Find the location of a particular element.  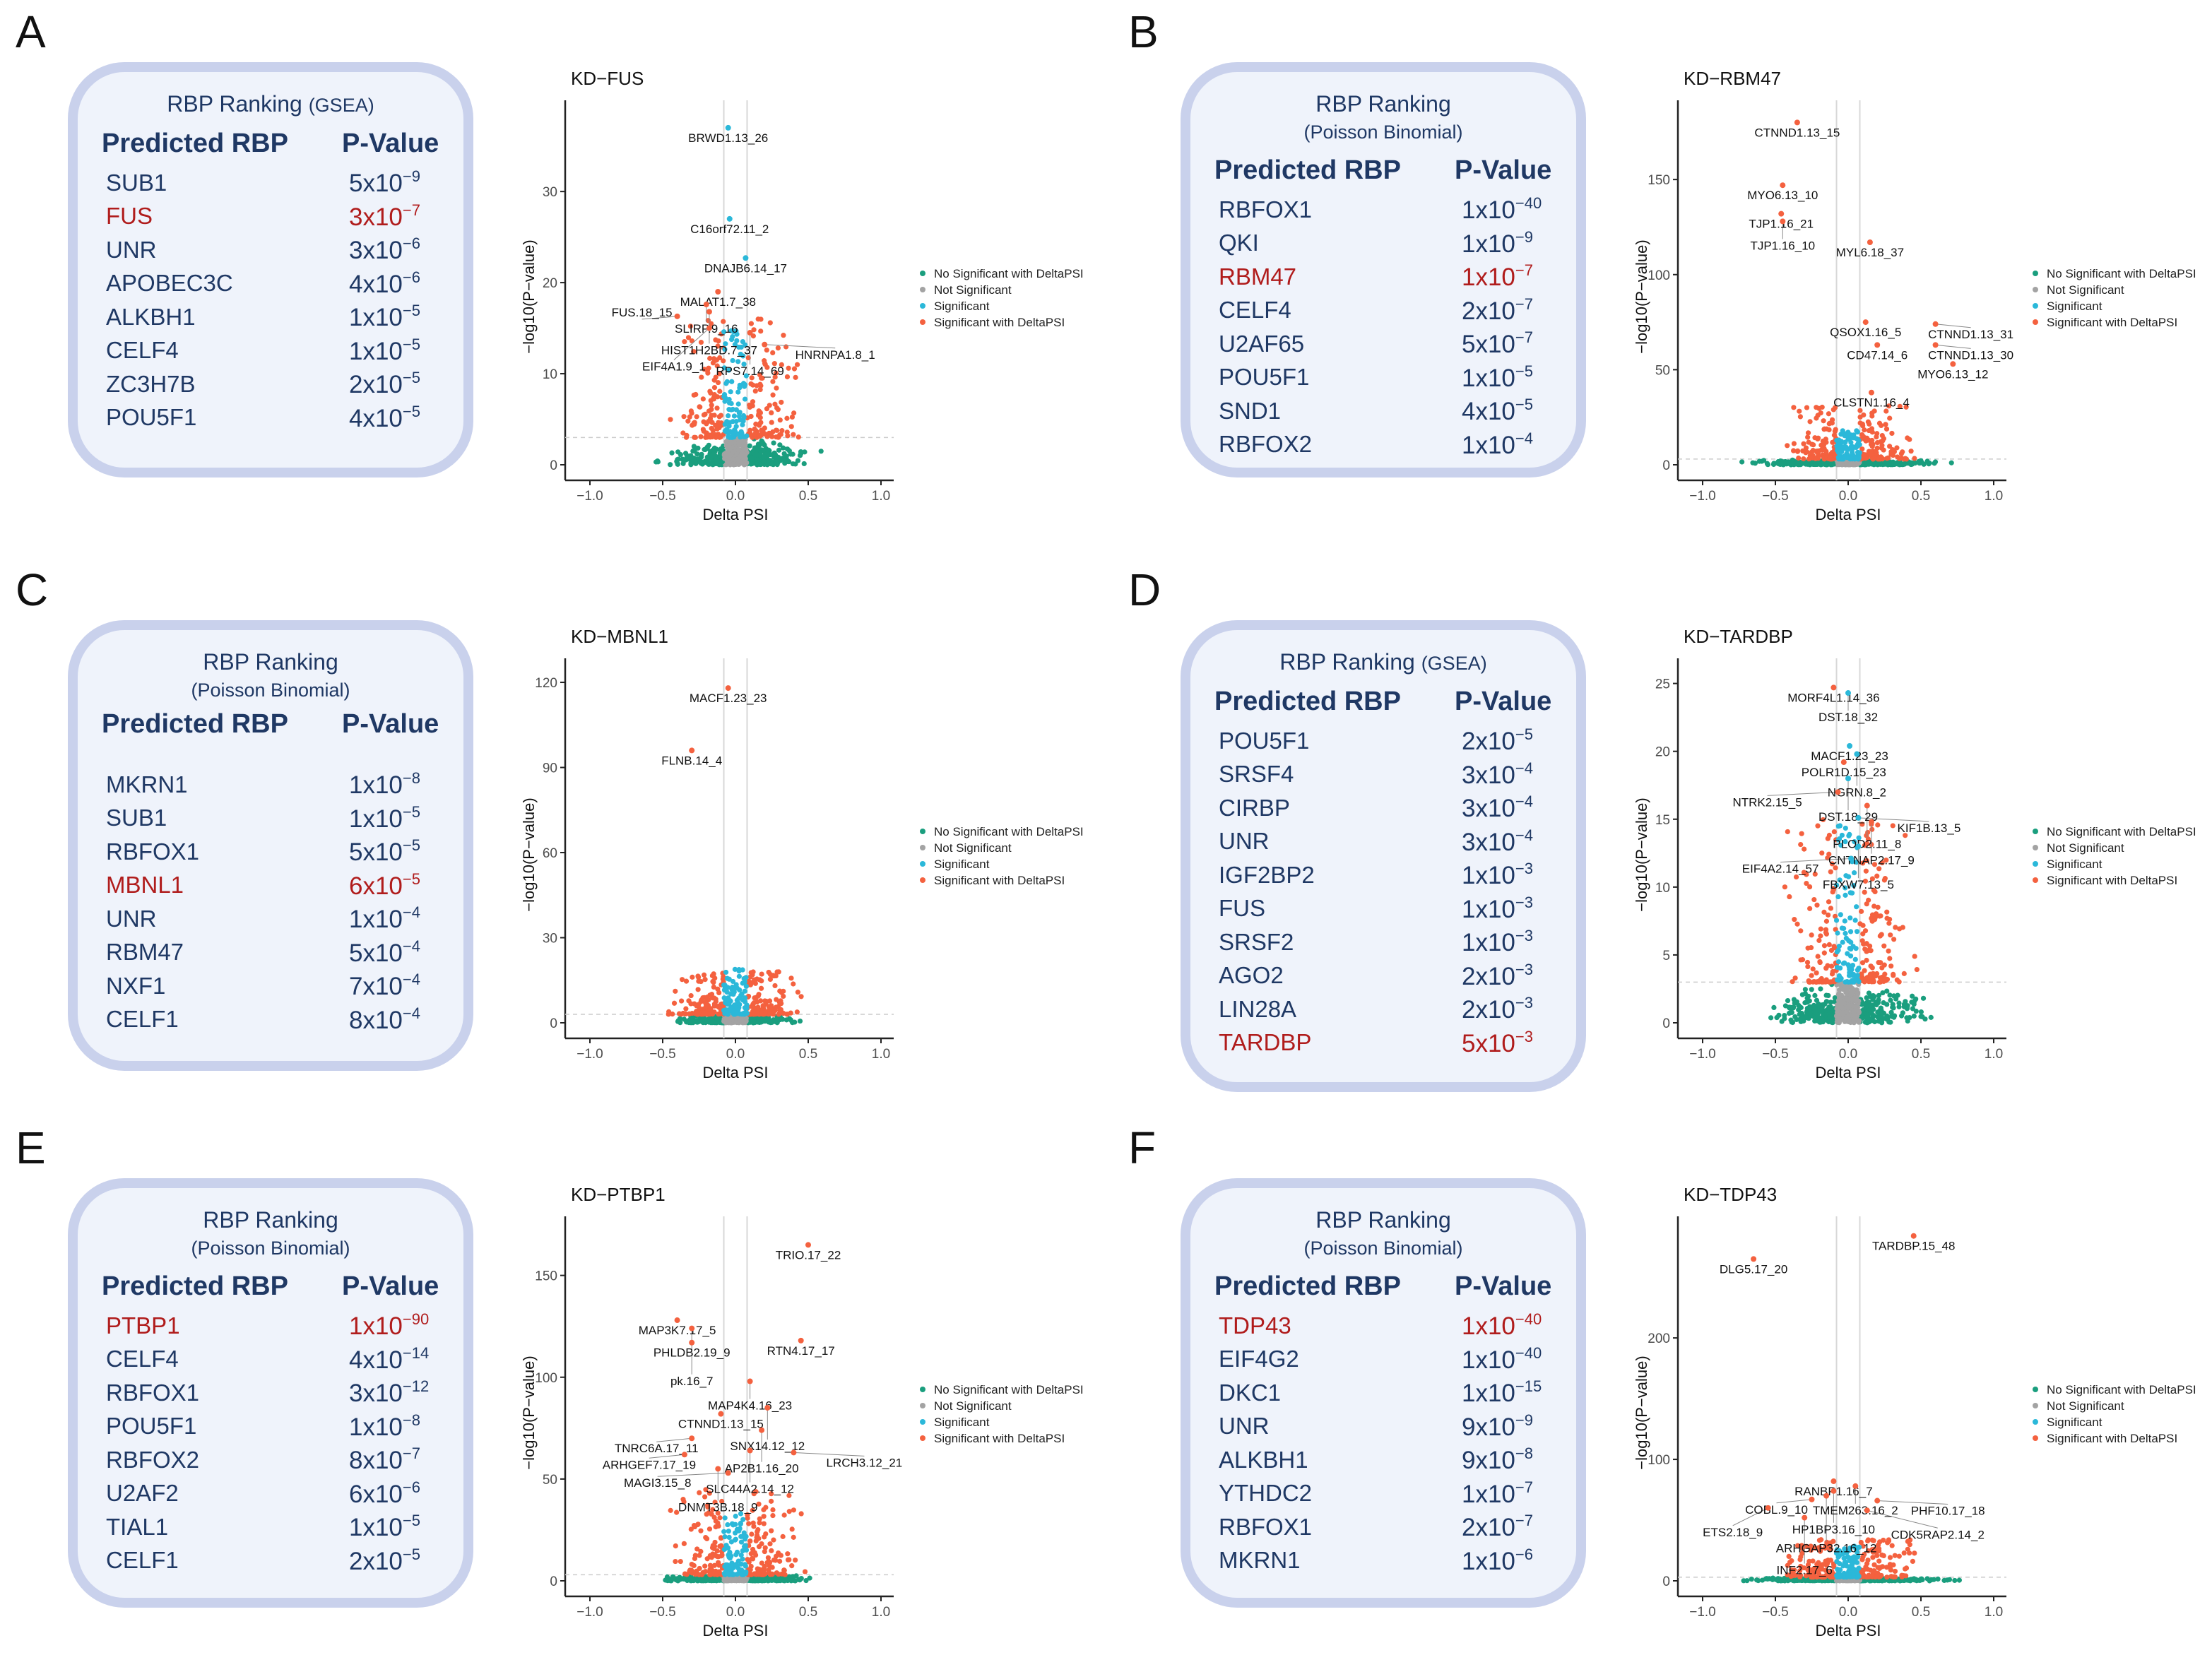

y-tick-label: 10 is located at coordinates (1662, 888).